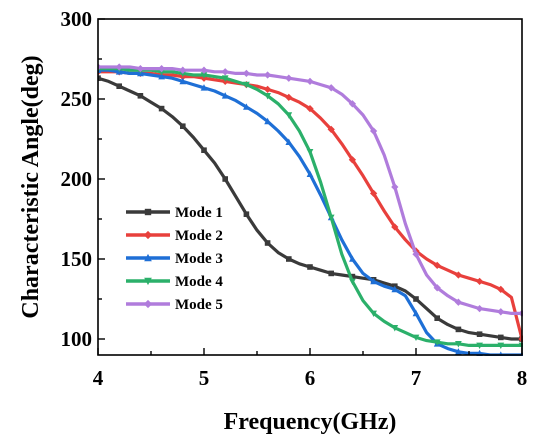 This screenshot has width=541, height=442. I want to click on x-tick-label: 8, so click(522, 378).